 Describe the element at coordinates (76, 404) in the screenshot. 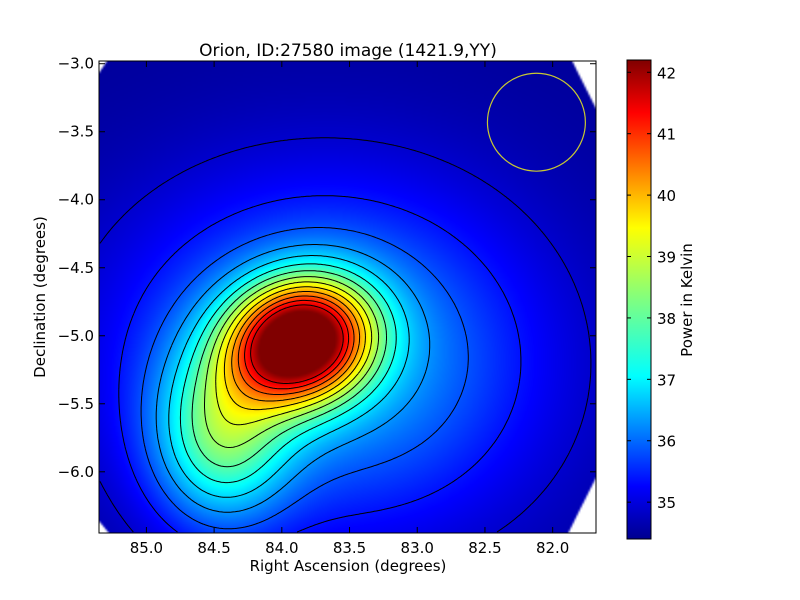

I see `y-tick-label: −5.5` at that location.